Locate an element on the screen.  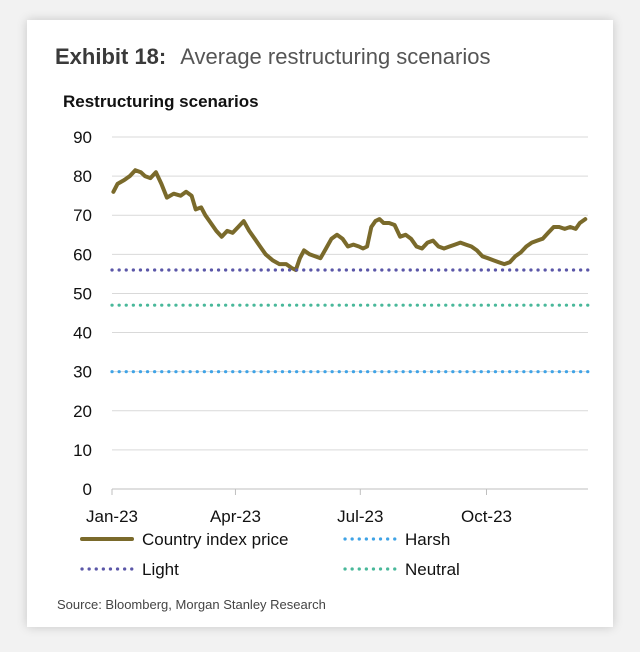
x-tick-label: Oct-23 is located at coordinates (486, 516).